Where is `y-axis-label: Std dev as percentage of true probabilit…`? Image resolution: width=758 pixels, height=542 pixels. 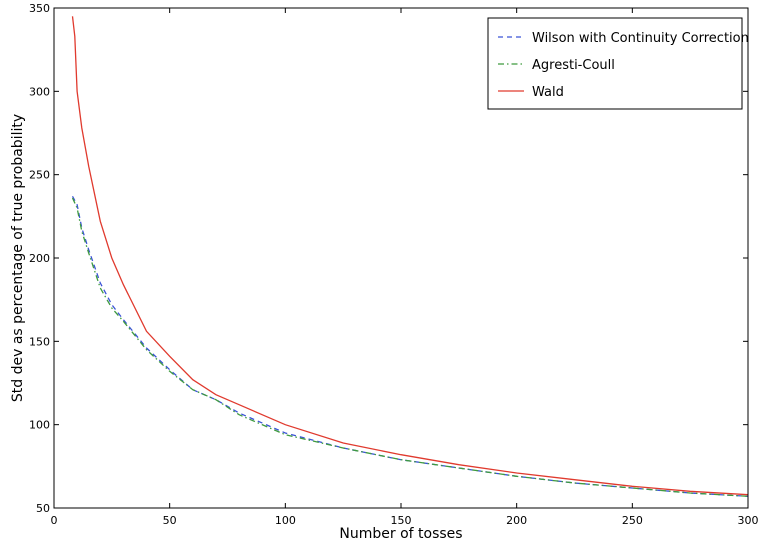 y-axis-label: Std dev as percentage of true probabilit… is located at coordinates (18, 258).